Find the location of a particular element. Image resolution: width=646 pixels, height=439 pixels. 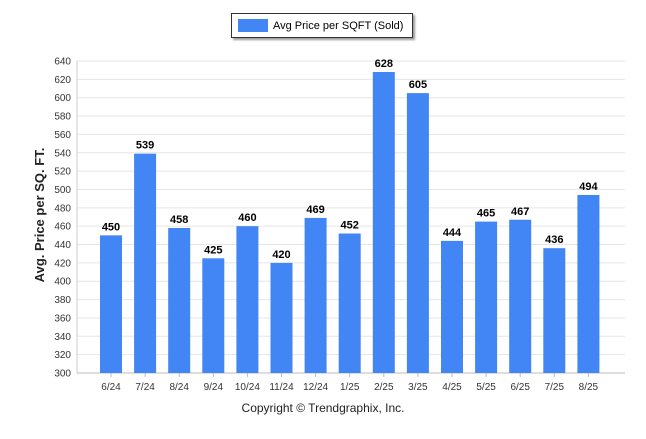

x-tick-label: 1/25 is located at coordinates (350, 387).